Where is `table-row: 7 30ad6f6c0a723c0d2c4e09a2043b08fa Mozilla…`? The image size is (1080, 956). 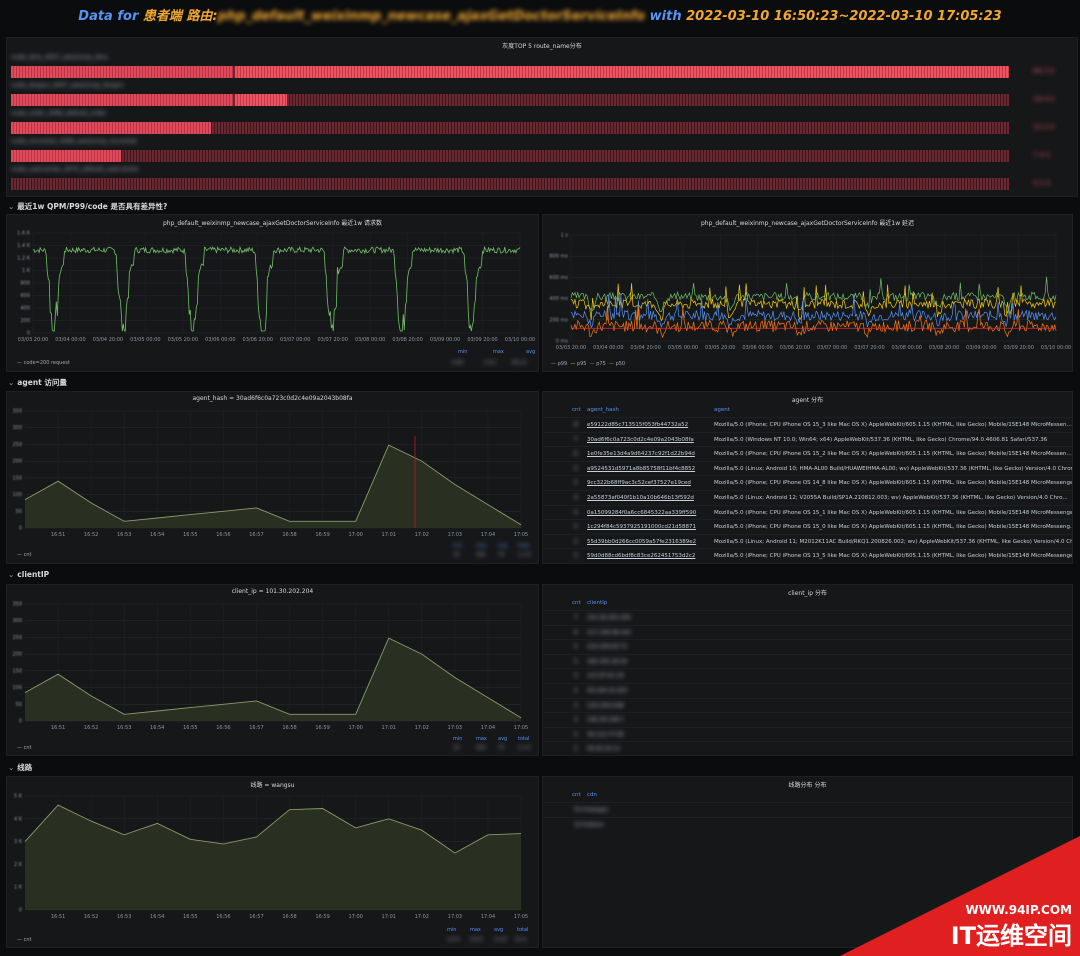
table-row: 7 30ad6f6c0a723c0d2c4e09a2043b08fa Mozilla… is located at coordinates (807, 439).